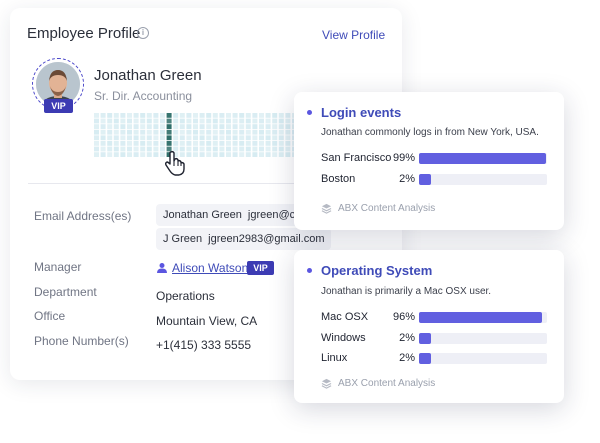 The width and height of the screenshot is (600, 443). I want to click on card-title: Employee Profile, so click(84, 33).